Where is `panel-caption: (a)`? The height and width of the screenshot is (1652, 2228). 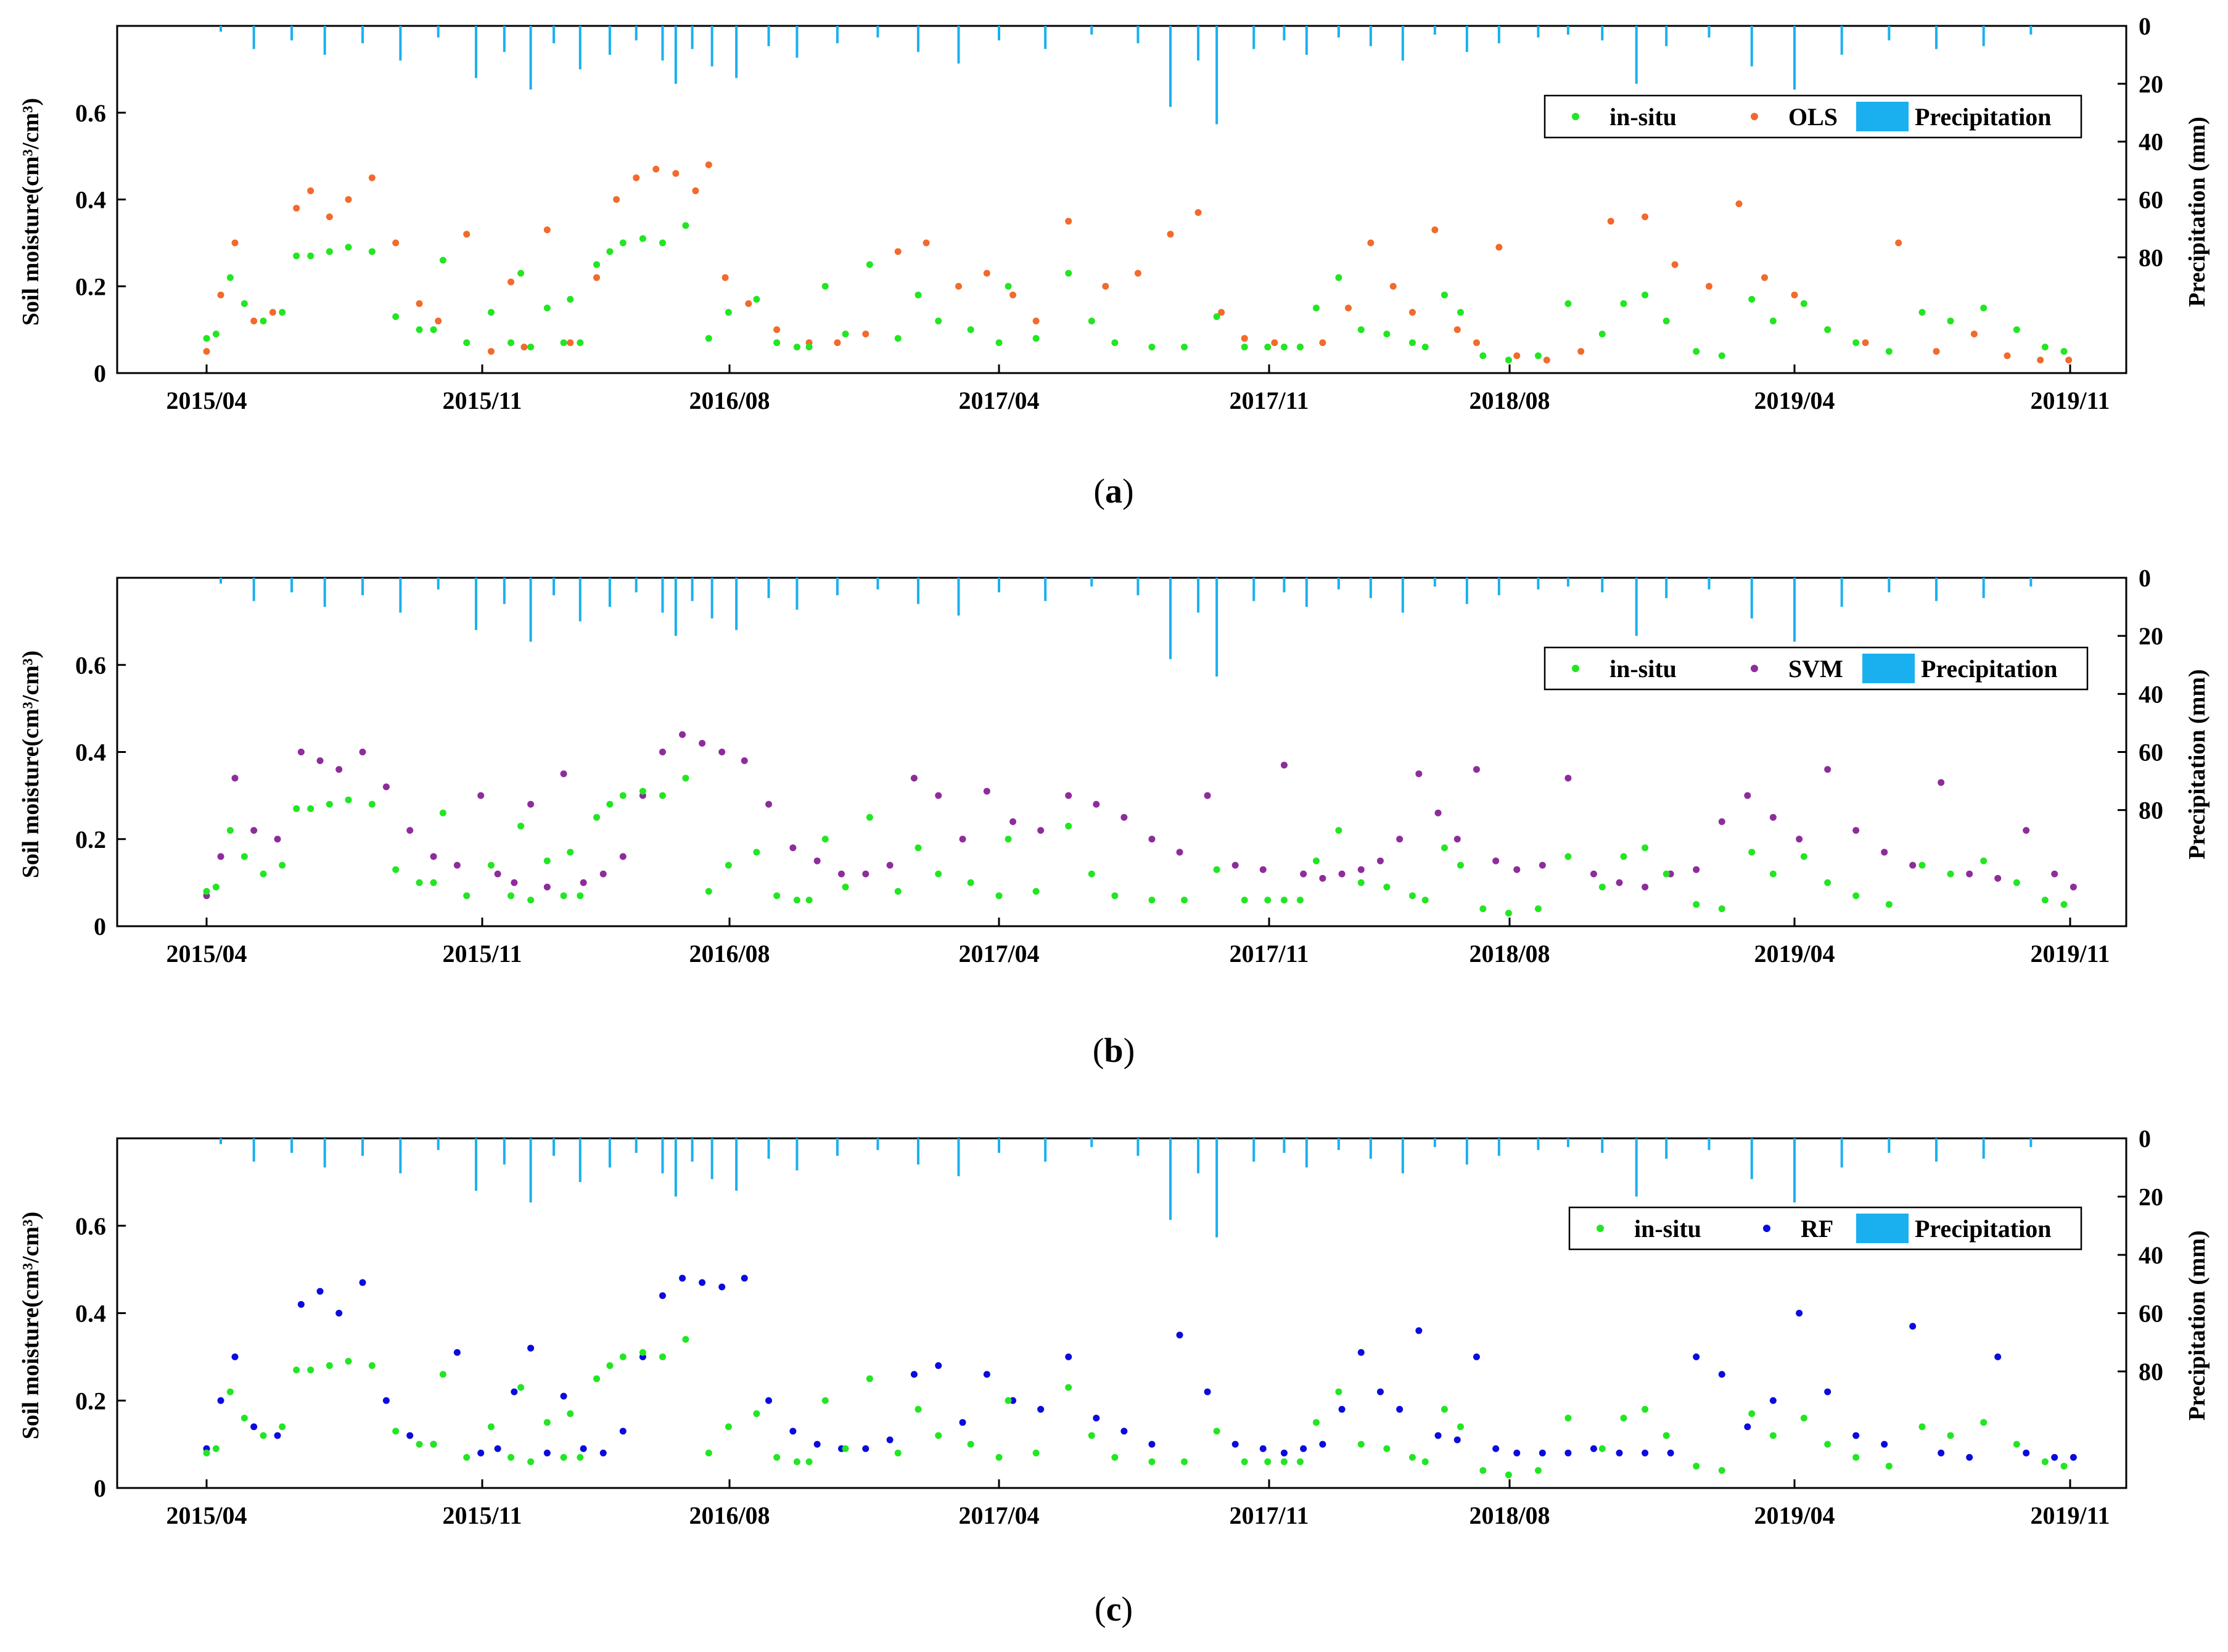
panel-caption: (a) is located at coordinates (1113, 491).